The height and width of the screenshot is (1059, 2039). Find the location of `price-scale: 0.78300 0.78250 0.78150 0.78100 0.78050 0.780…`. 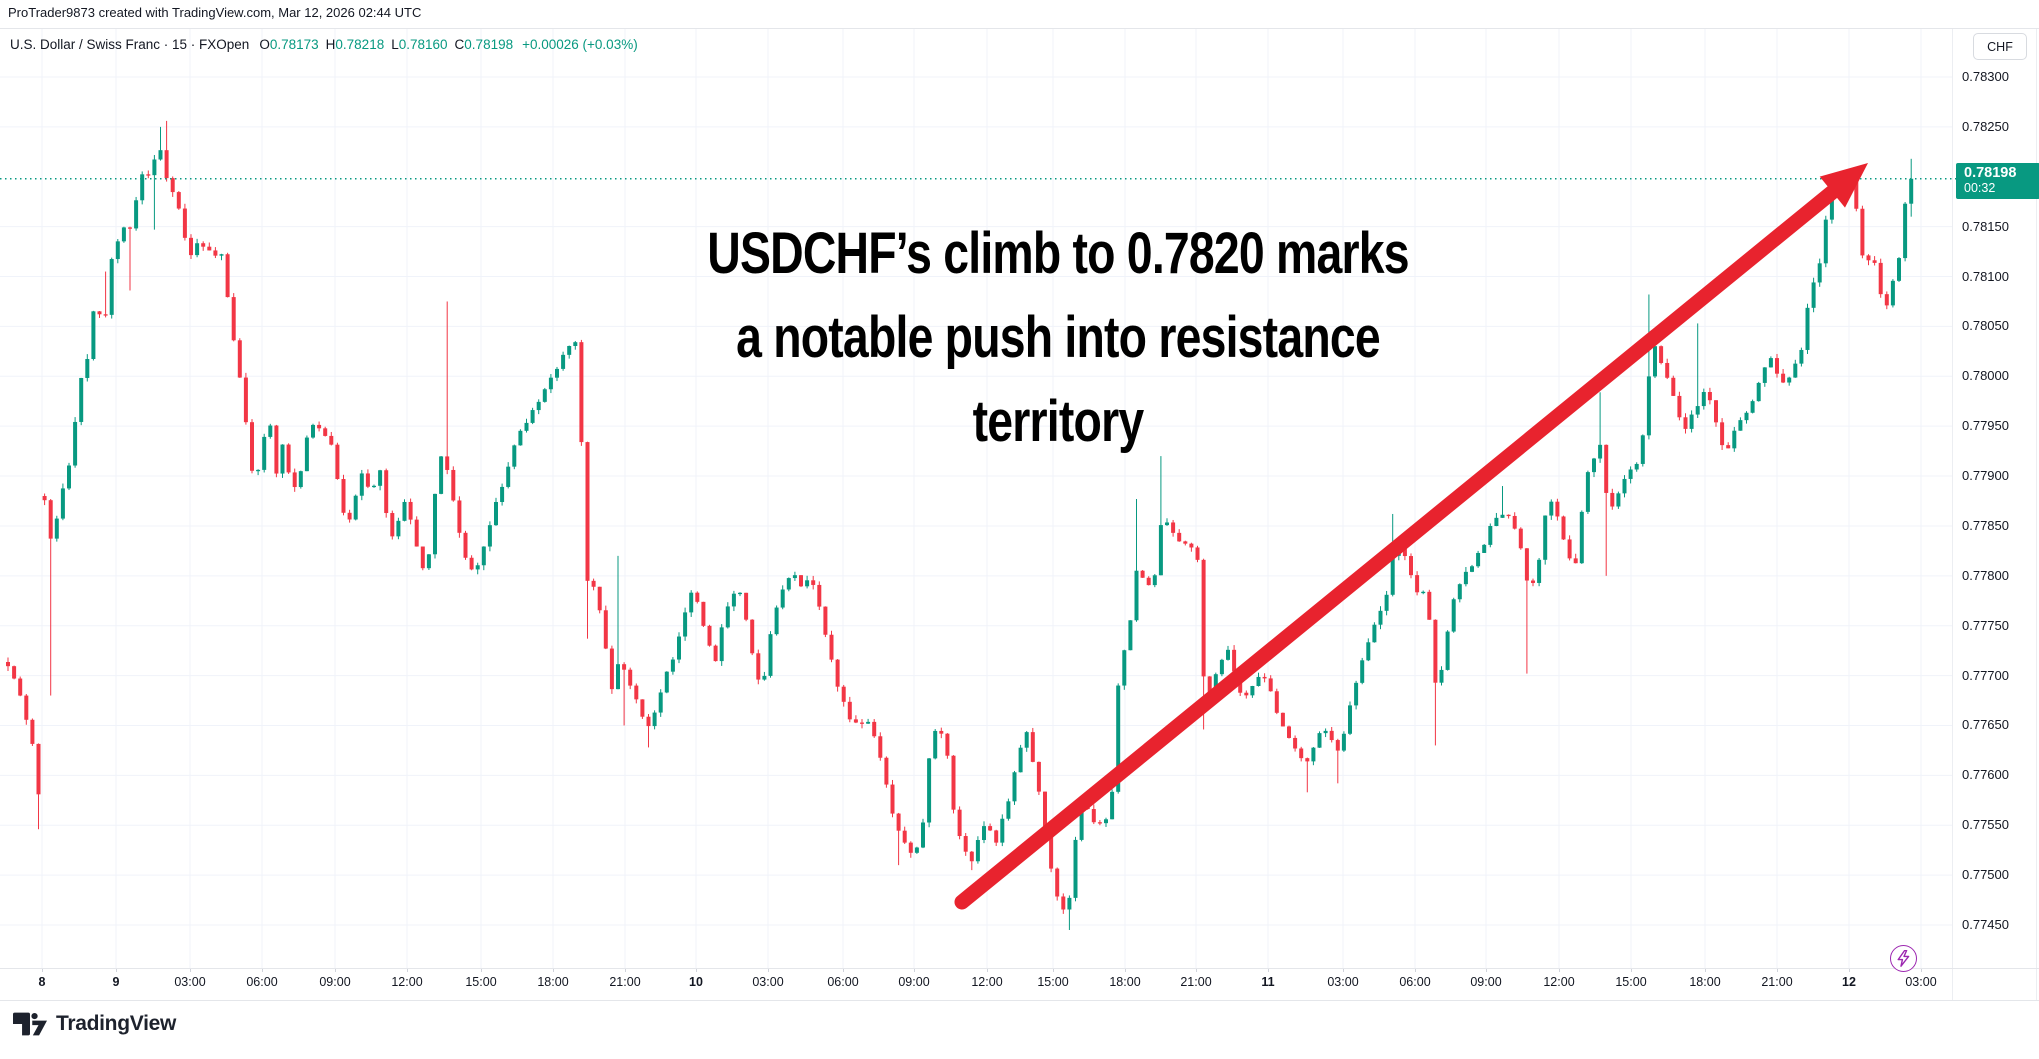

price-scale: 0.78300 0.78250 0.78150 0.78100 0.78050 0.780… is located at coordinates (1995, 498).